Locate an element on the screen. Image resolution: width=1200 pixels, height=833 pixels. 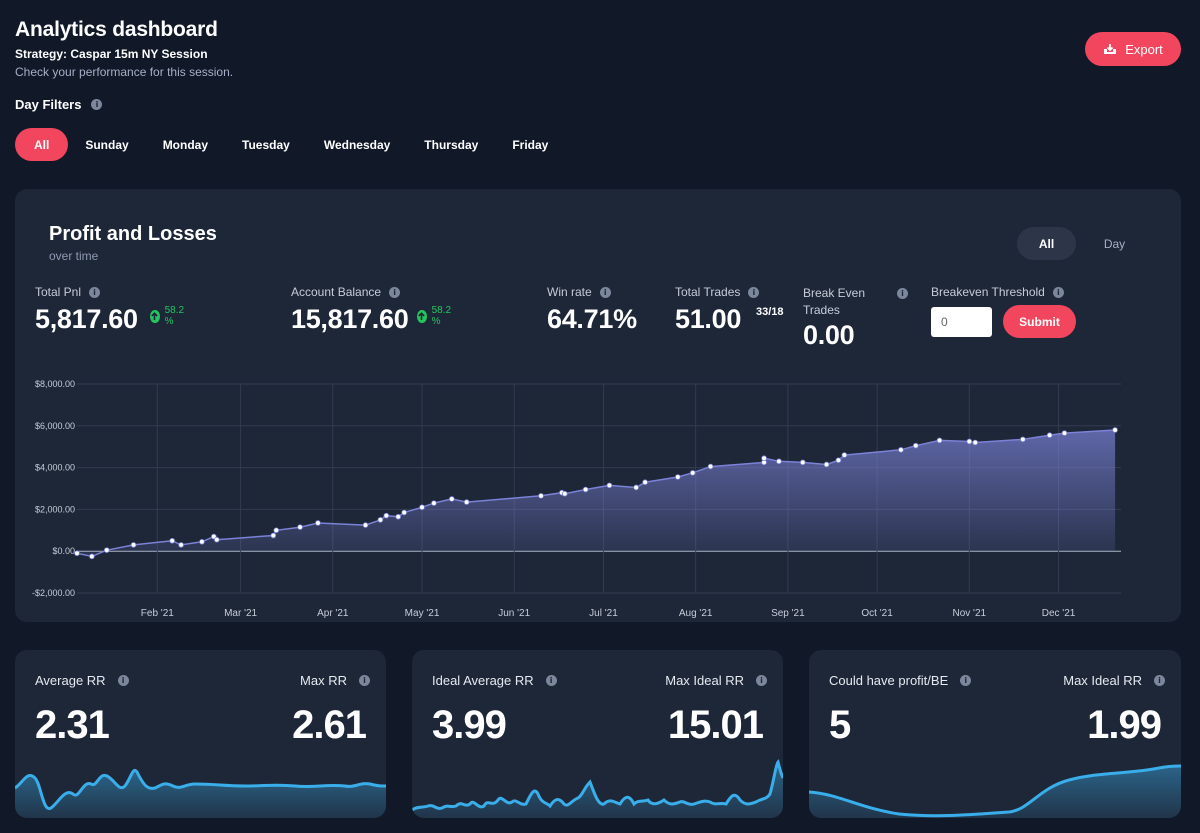
metric-total-trades: Total Trades i 51.00 33/18 is located at coordinates (729, 310).